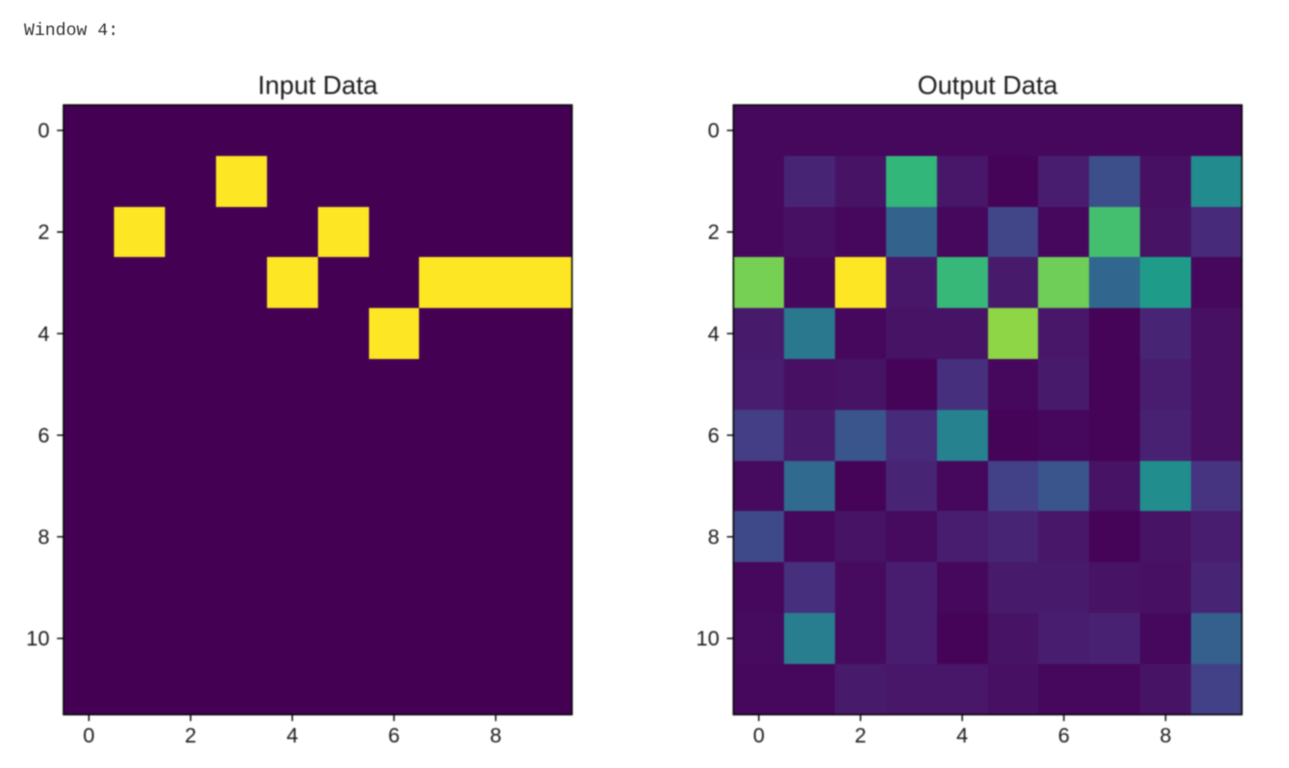  Describe the element at coordinates (987, 85) in the screenshot. I see `svg-text: Output Data` at that location.